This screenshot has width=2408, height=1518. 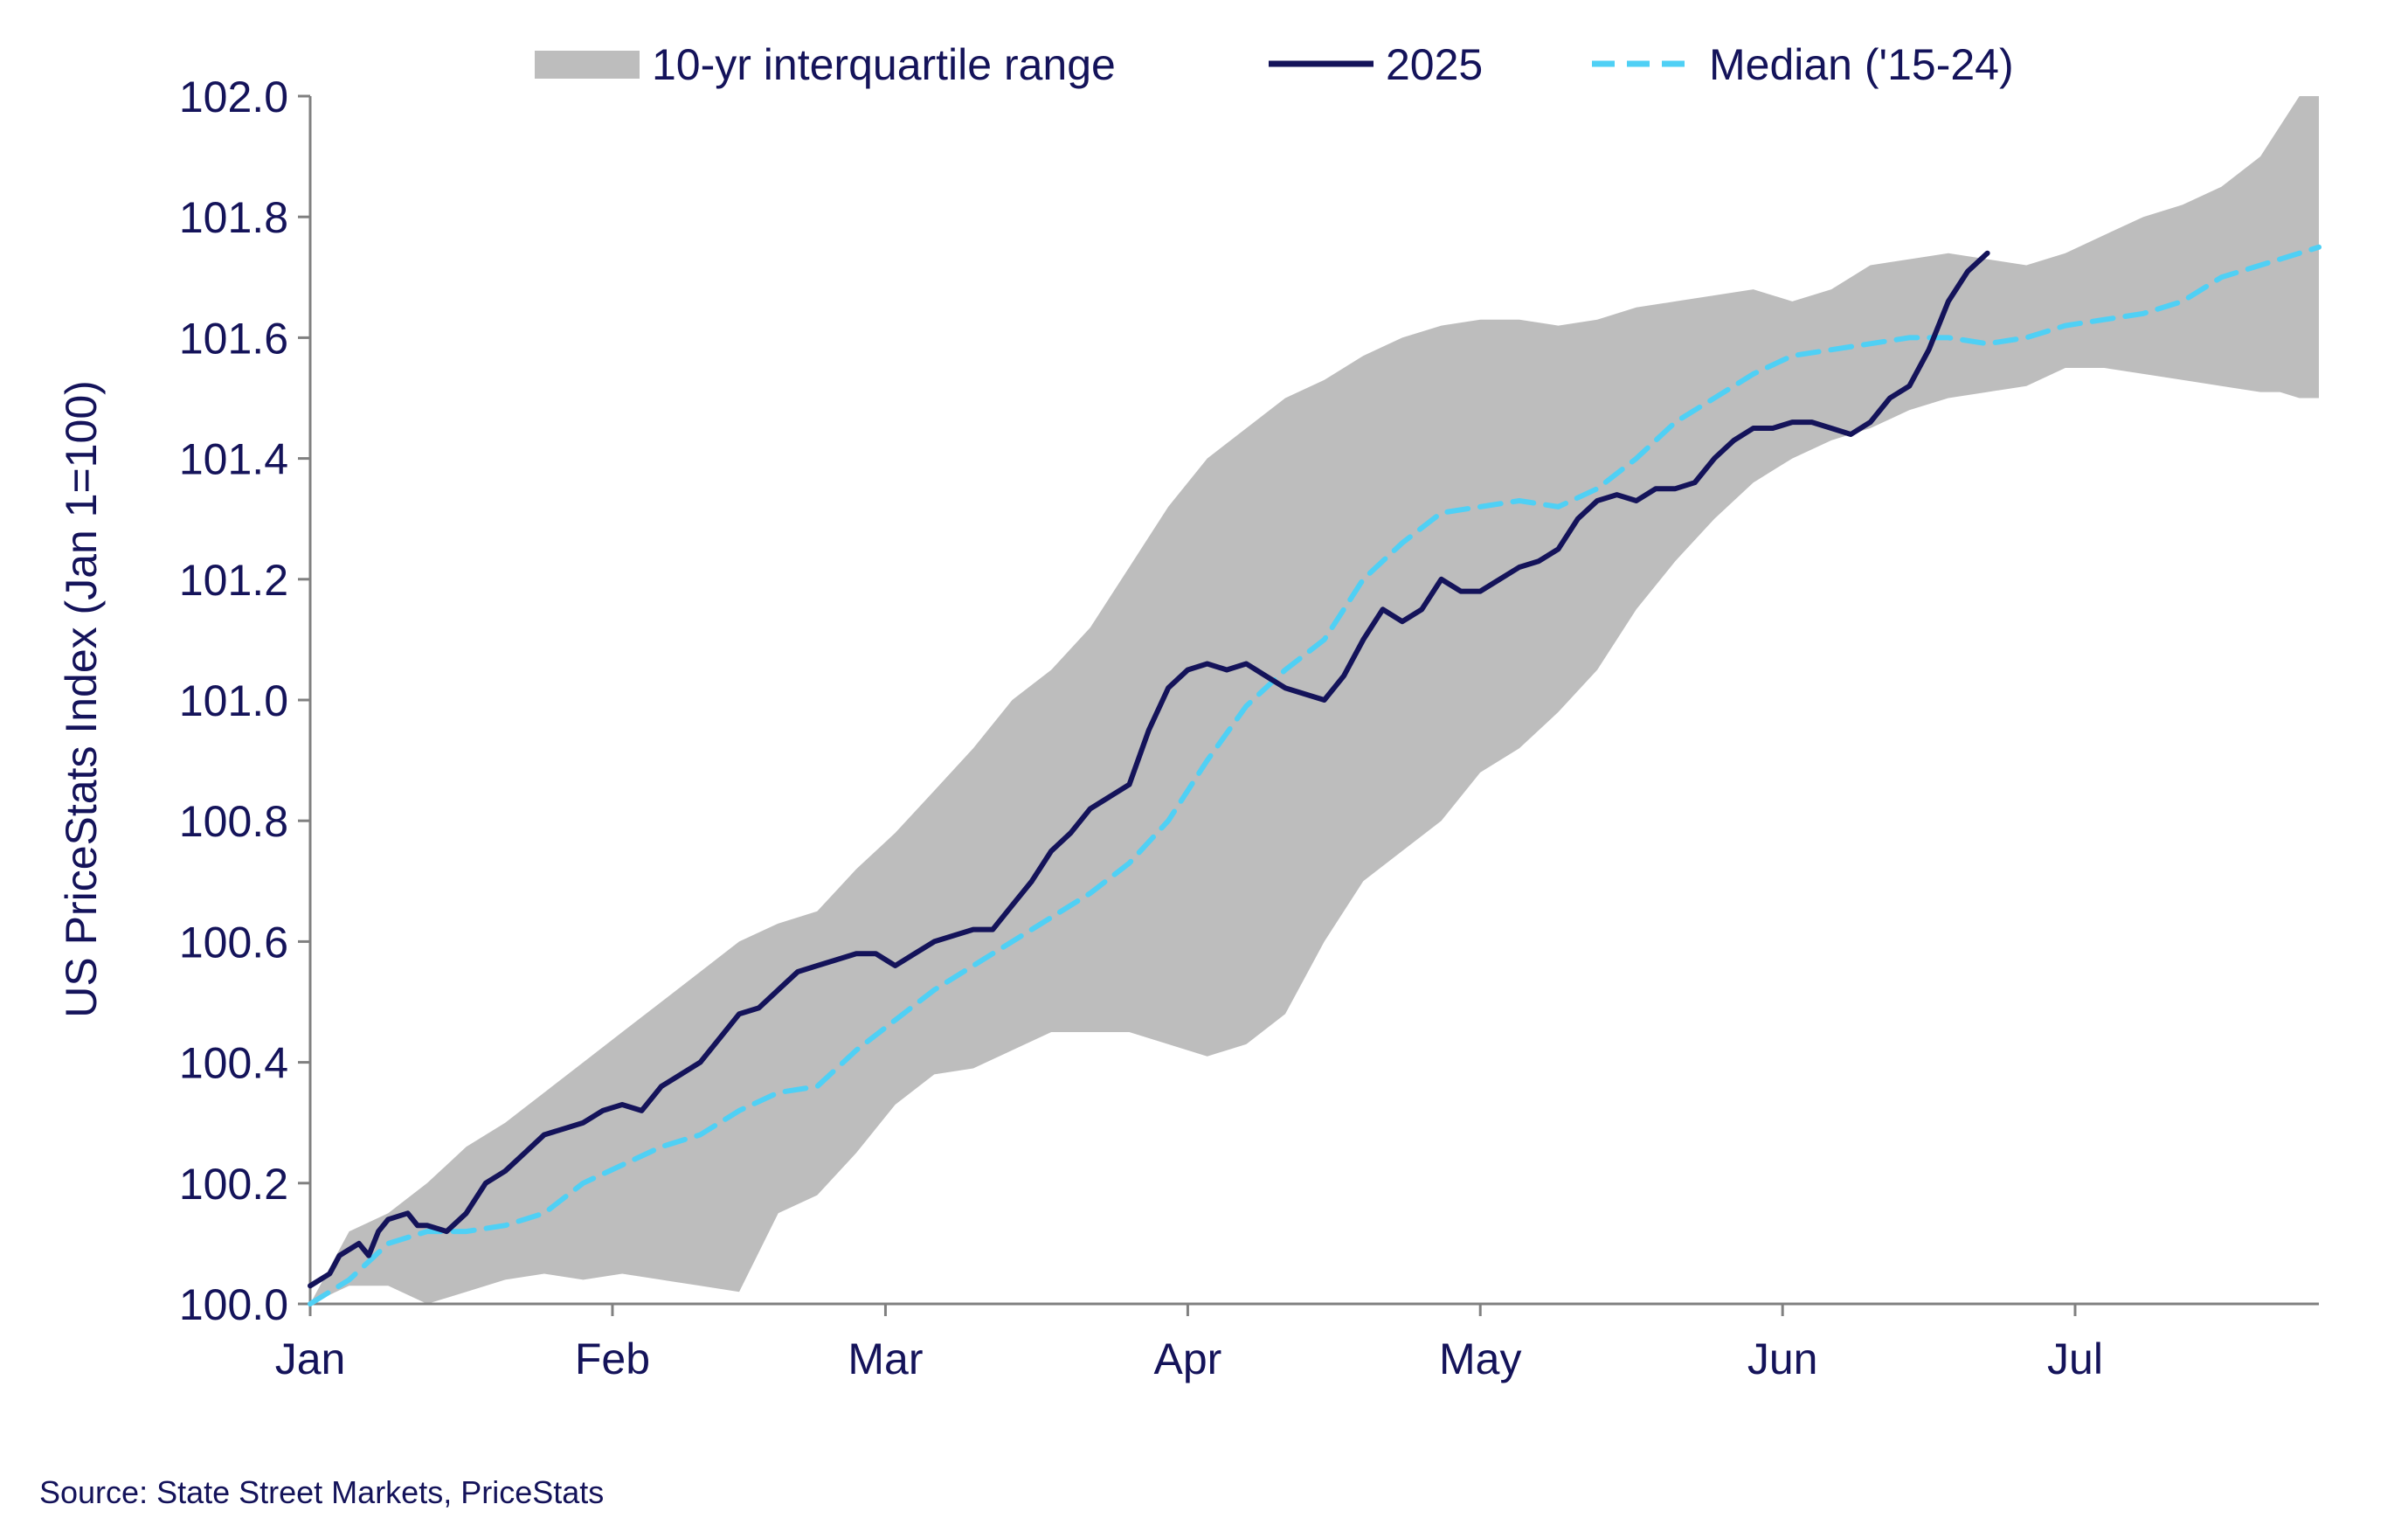 What do you see at coordinates (233, 97) in the screenshot?
I see `y-tick-label: 102.0` at bounding box center [233, 97].